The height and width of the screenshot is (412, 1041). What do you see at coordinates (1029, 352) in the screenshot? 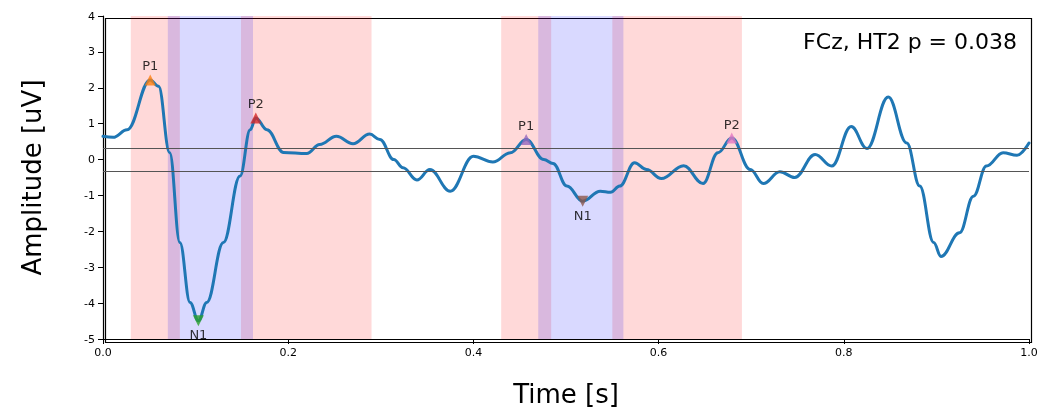
I see `x-tick-label: 1.0` at bounding box center [1029, 352].